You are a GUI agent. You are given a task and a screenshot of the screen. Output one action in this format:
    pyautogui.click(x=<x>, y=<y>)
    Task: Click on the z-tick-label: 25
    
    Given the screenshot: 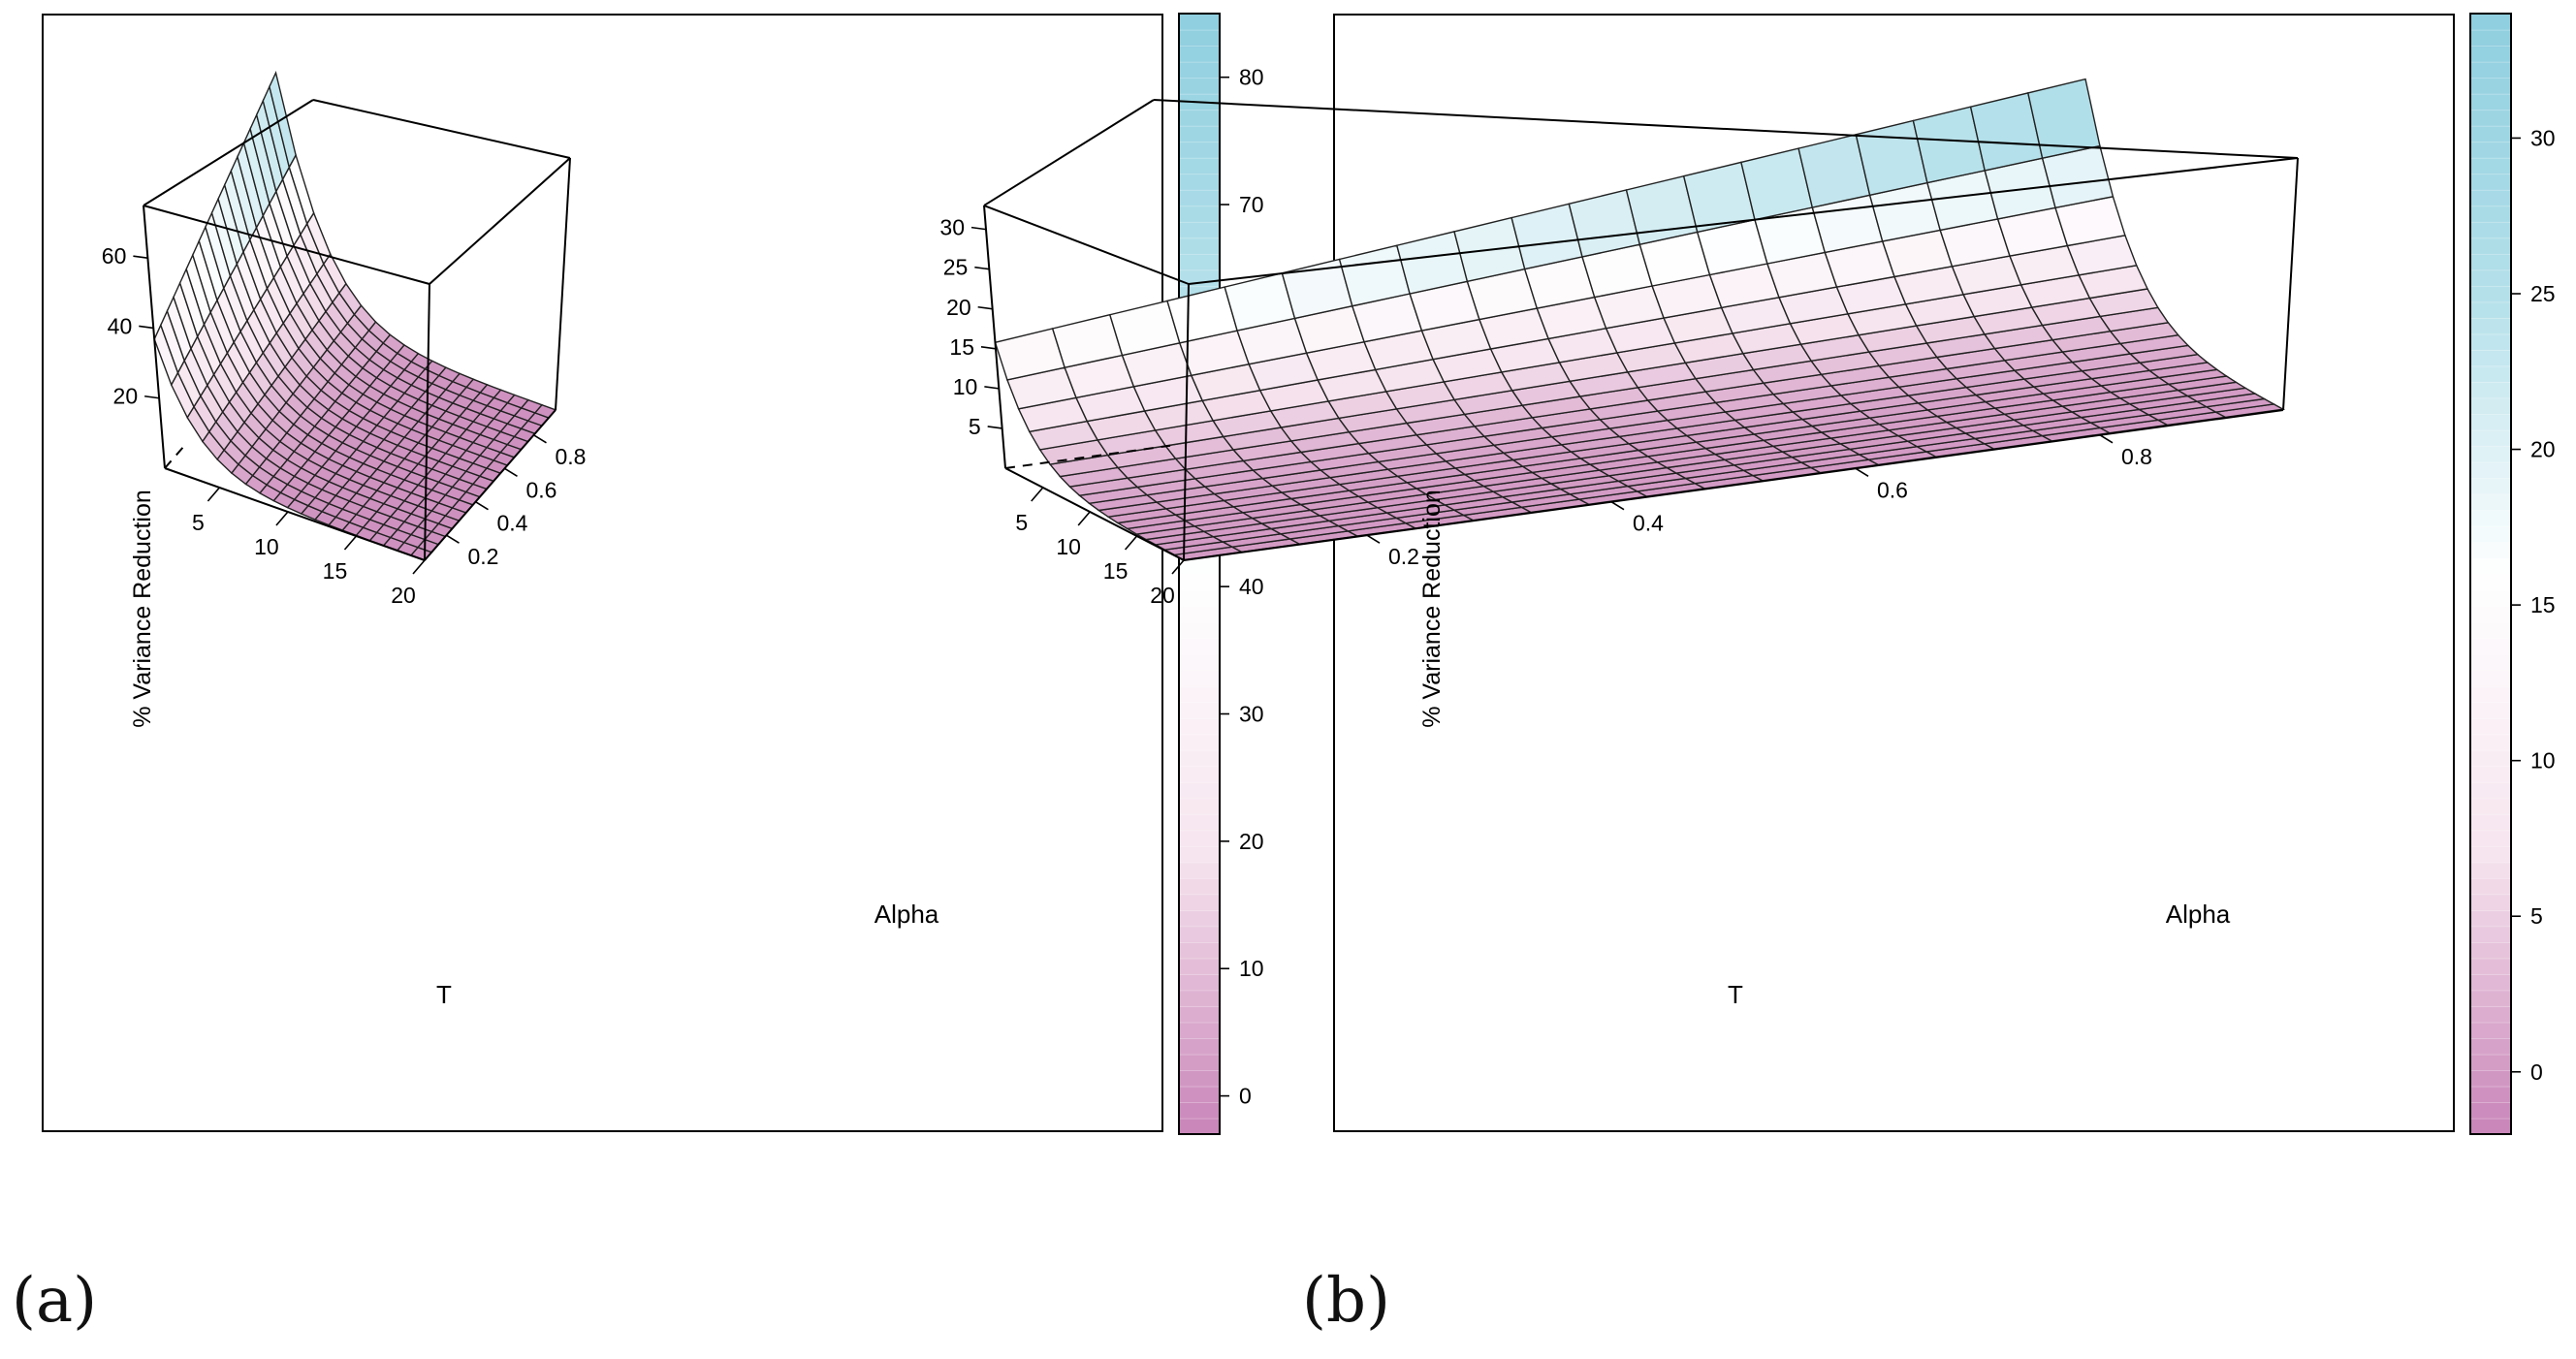 What is the action you would take?
    pyautogui.click(x=956, y=268)
    